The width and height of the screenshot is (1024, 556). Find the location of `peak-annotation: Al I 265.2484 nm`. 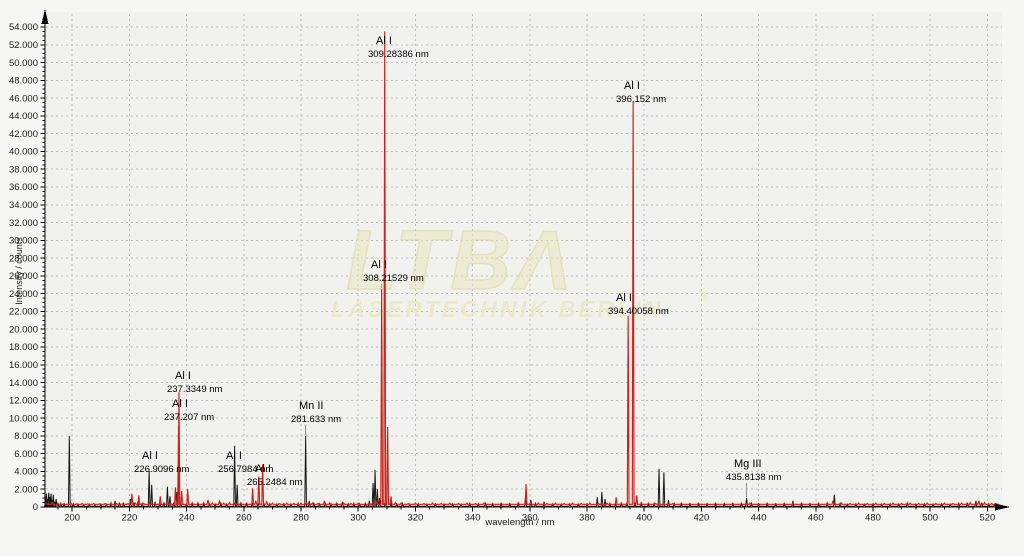

peak-annotation: Al I 265.2484 nm is located at coordinates (275, 475).